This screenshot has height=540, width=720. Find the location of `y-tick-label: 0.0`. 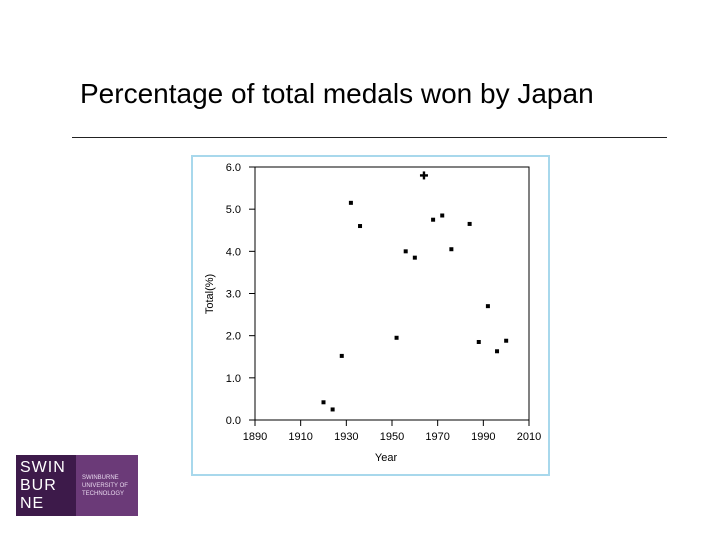

y-tick-label: 0.0 is located at coordinates (233, 421).